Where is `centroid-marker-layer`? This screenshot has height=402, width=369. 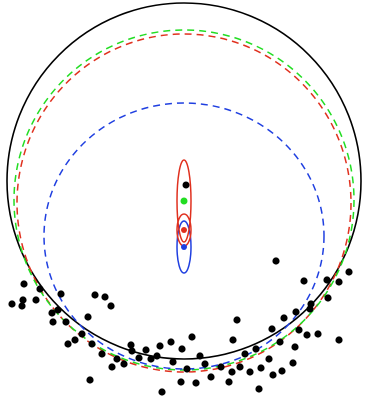
centroid-marker-layer is located at coordinates (185, 215).